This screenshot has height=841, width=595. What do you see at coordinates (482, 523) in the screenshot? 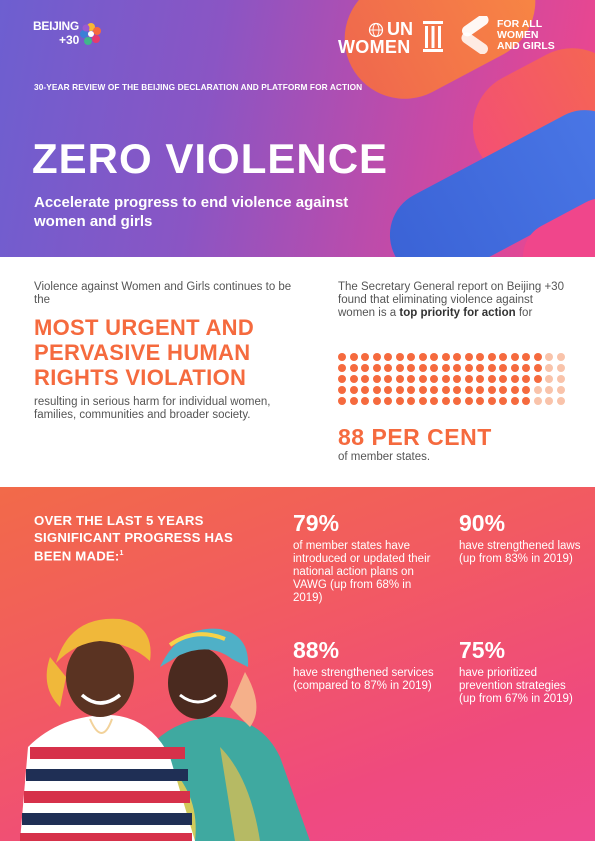
I see `stat-percent: 90%` at bounding box center [482, 523].